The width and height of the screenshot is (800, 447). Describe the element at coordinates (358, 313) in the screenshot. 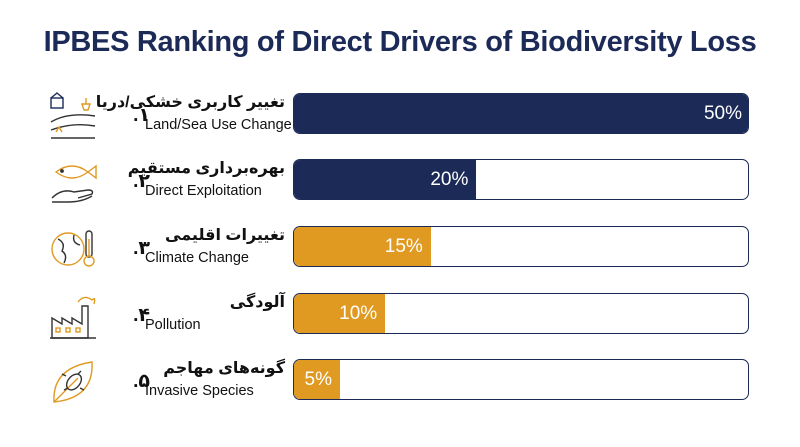

I see `data-label: 10%` at that location.